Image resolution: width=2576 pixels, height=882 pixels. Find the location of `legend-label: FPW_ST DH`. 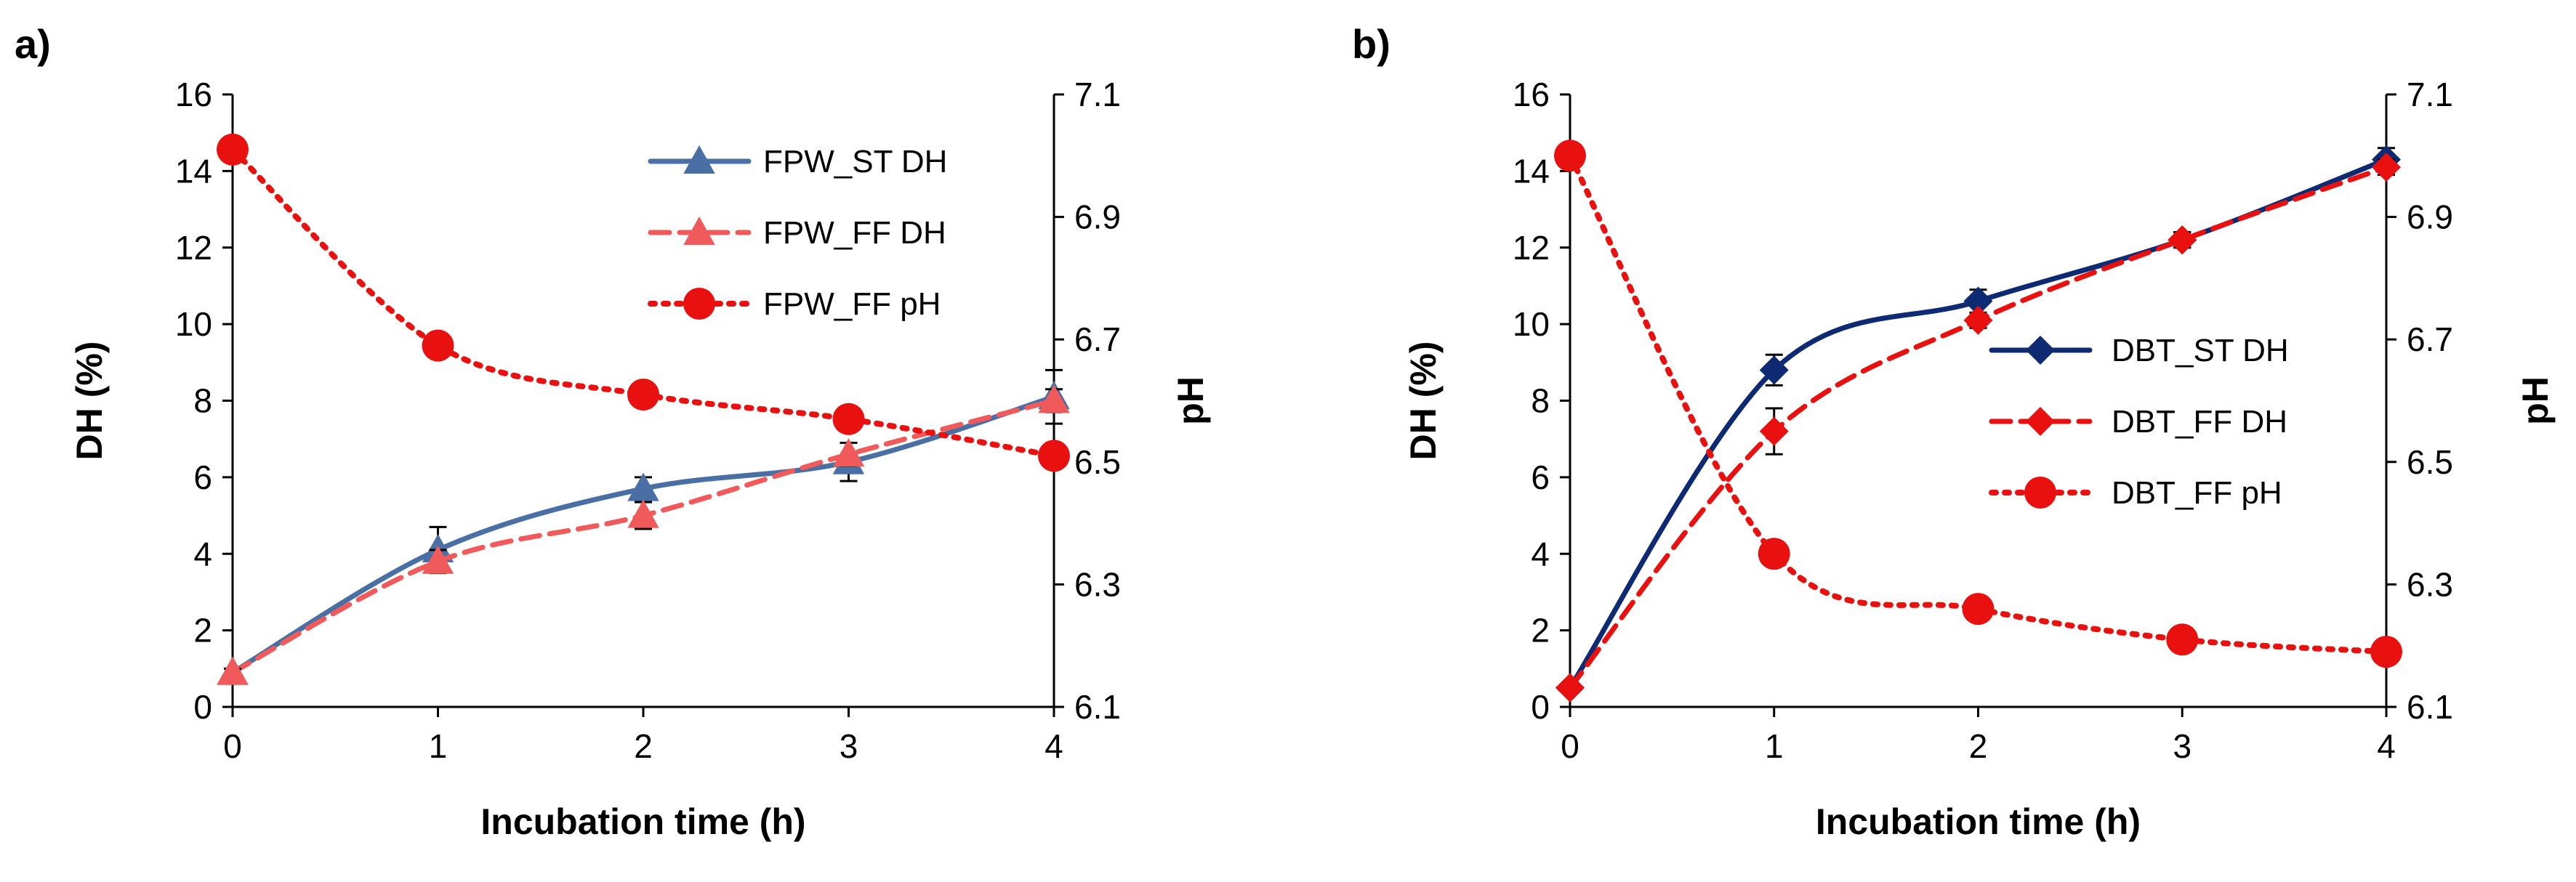

legend-label: FPW_ST DH is located at coordinates (855, 161).